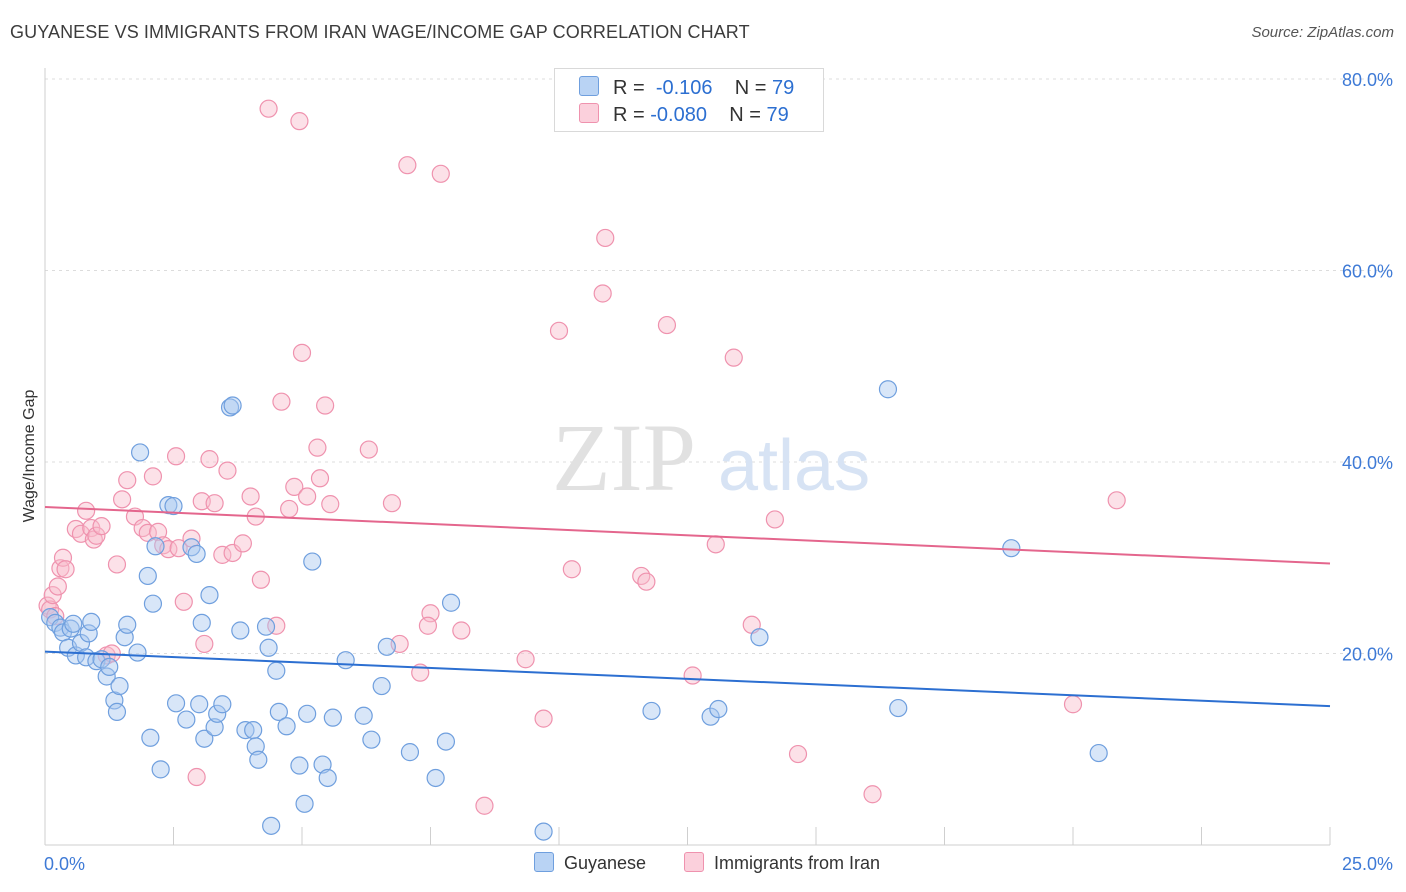 This screenshot has width=1406, height=892. What do you see at coordinates (629, 88) in the screenshot?
I see `r-label: R =` at bounding box center [629, 88].